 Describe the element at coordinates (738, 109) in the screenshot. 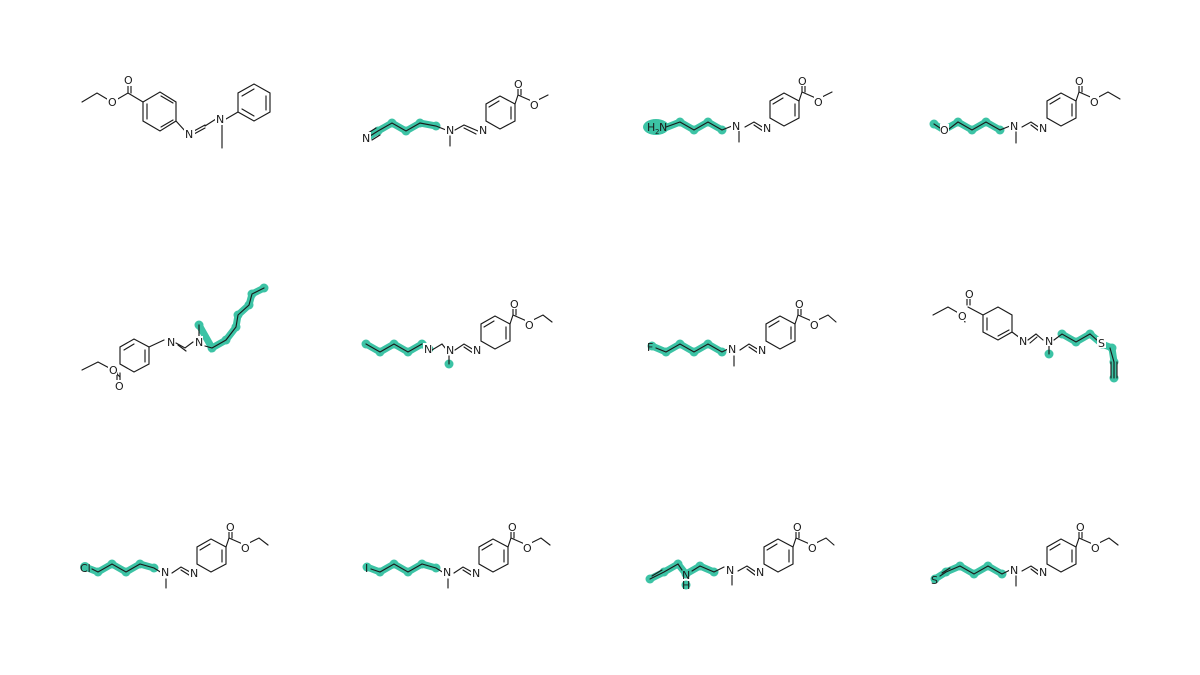

I see `molecule-amine-chain: H 2 N N N O O` at that location.